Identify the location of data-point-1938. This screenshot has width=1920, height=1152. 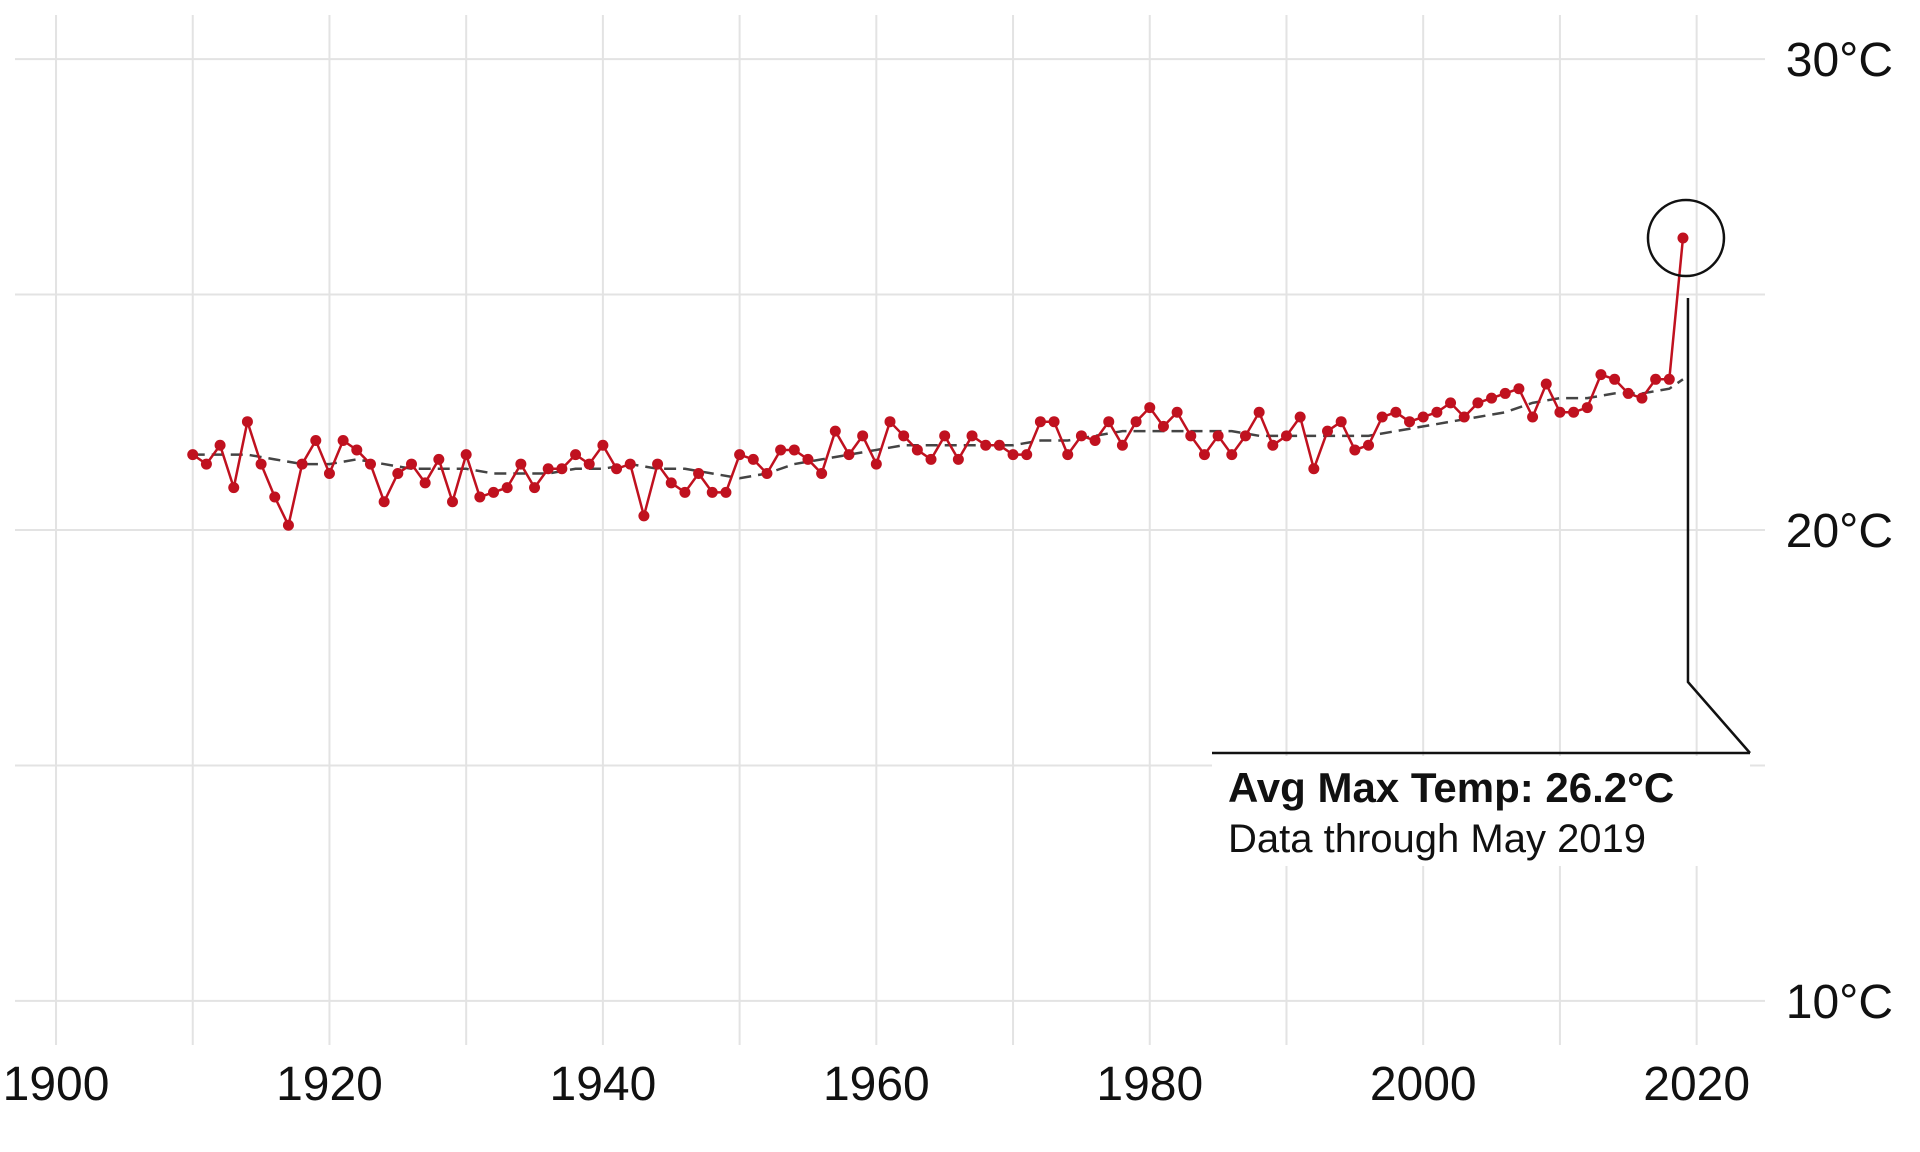
(576, 455).